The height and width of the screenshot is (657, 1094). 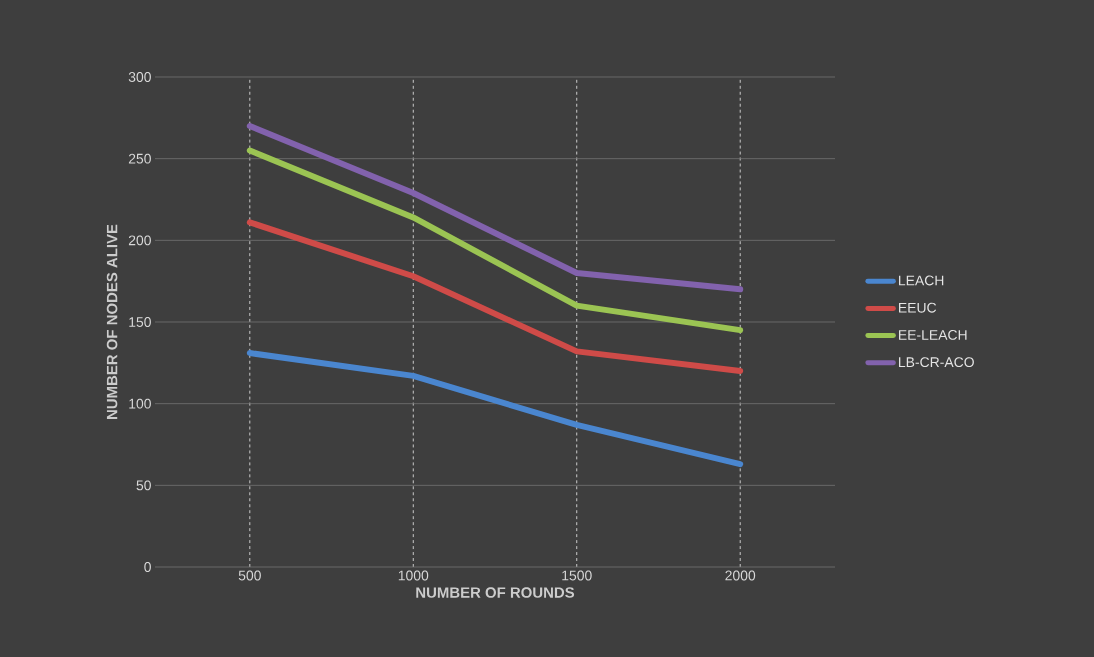 I want to click on x-tick-label: 500, so click(x=249, y=575).